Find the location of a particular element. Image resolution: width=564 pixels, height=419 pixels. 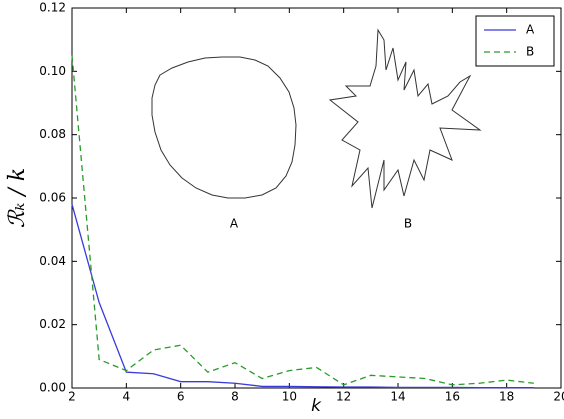

y-tick-label: 0.02 is located at coordinates (52, 324).